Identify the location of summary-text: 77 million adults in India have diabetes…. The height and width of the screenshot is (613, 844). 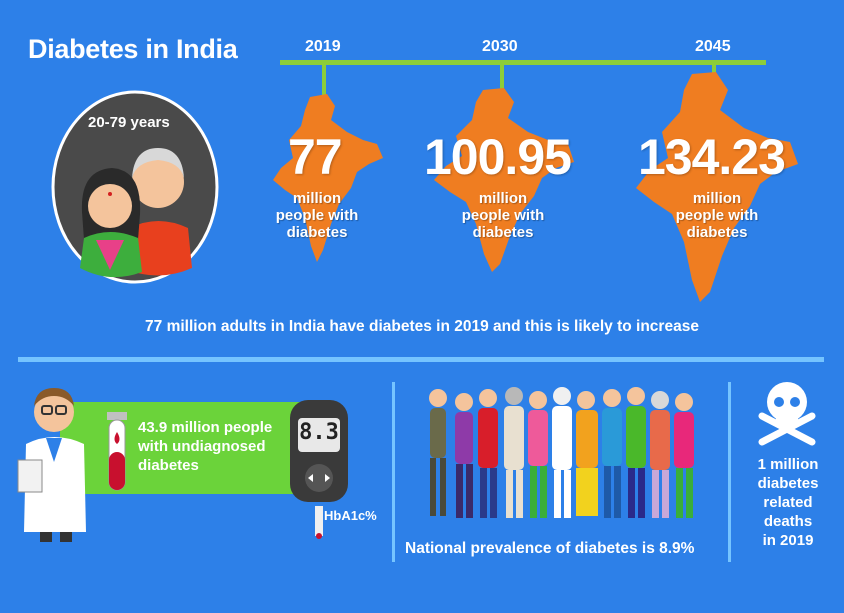
(422, 326).